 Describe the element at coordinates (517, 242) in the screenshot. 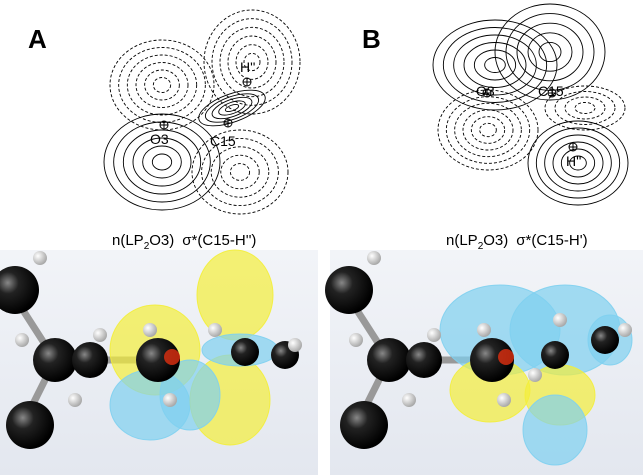

I see `caption: n(LP2O3) σ*(C15-H')` at that location.